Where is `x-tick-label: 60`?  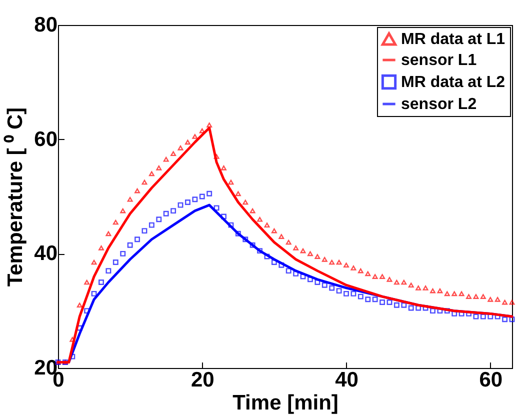 x-tick-label: 60 is located at coordinates (491, 380).